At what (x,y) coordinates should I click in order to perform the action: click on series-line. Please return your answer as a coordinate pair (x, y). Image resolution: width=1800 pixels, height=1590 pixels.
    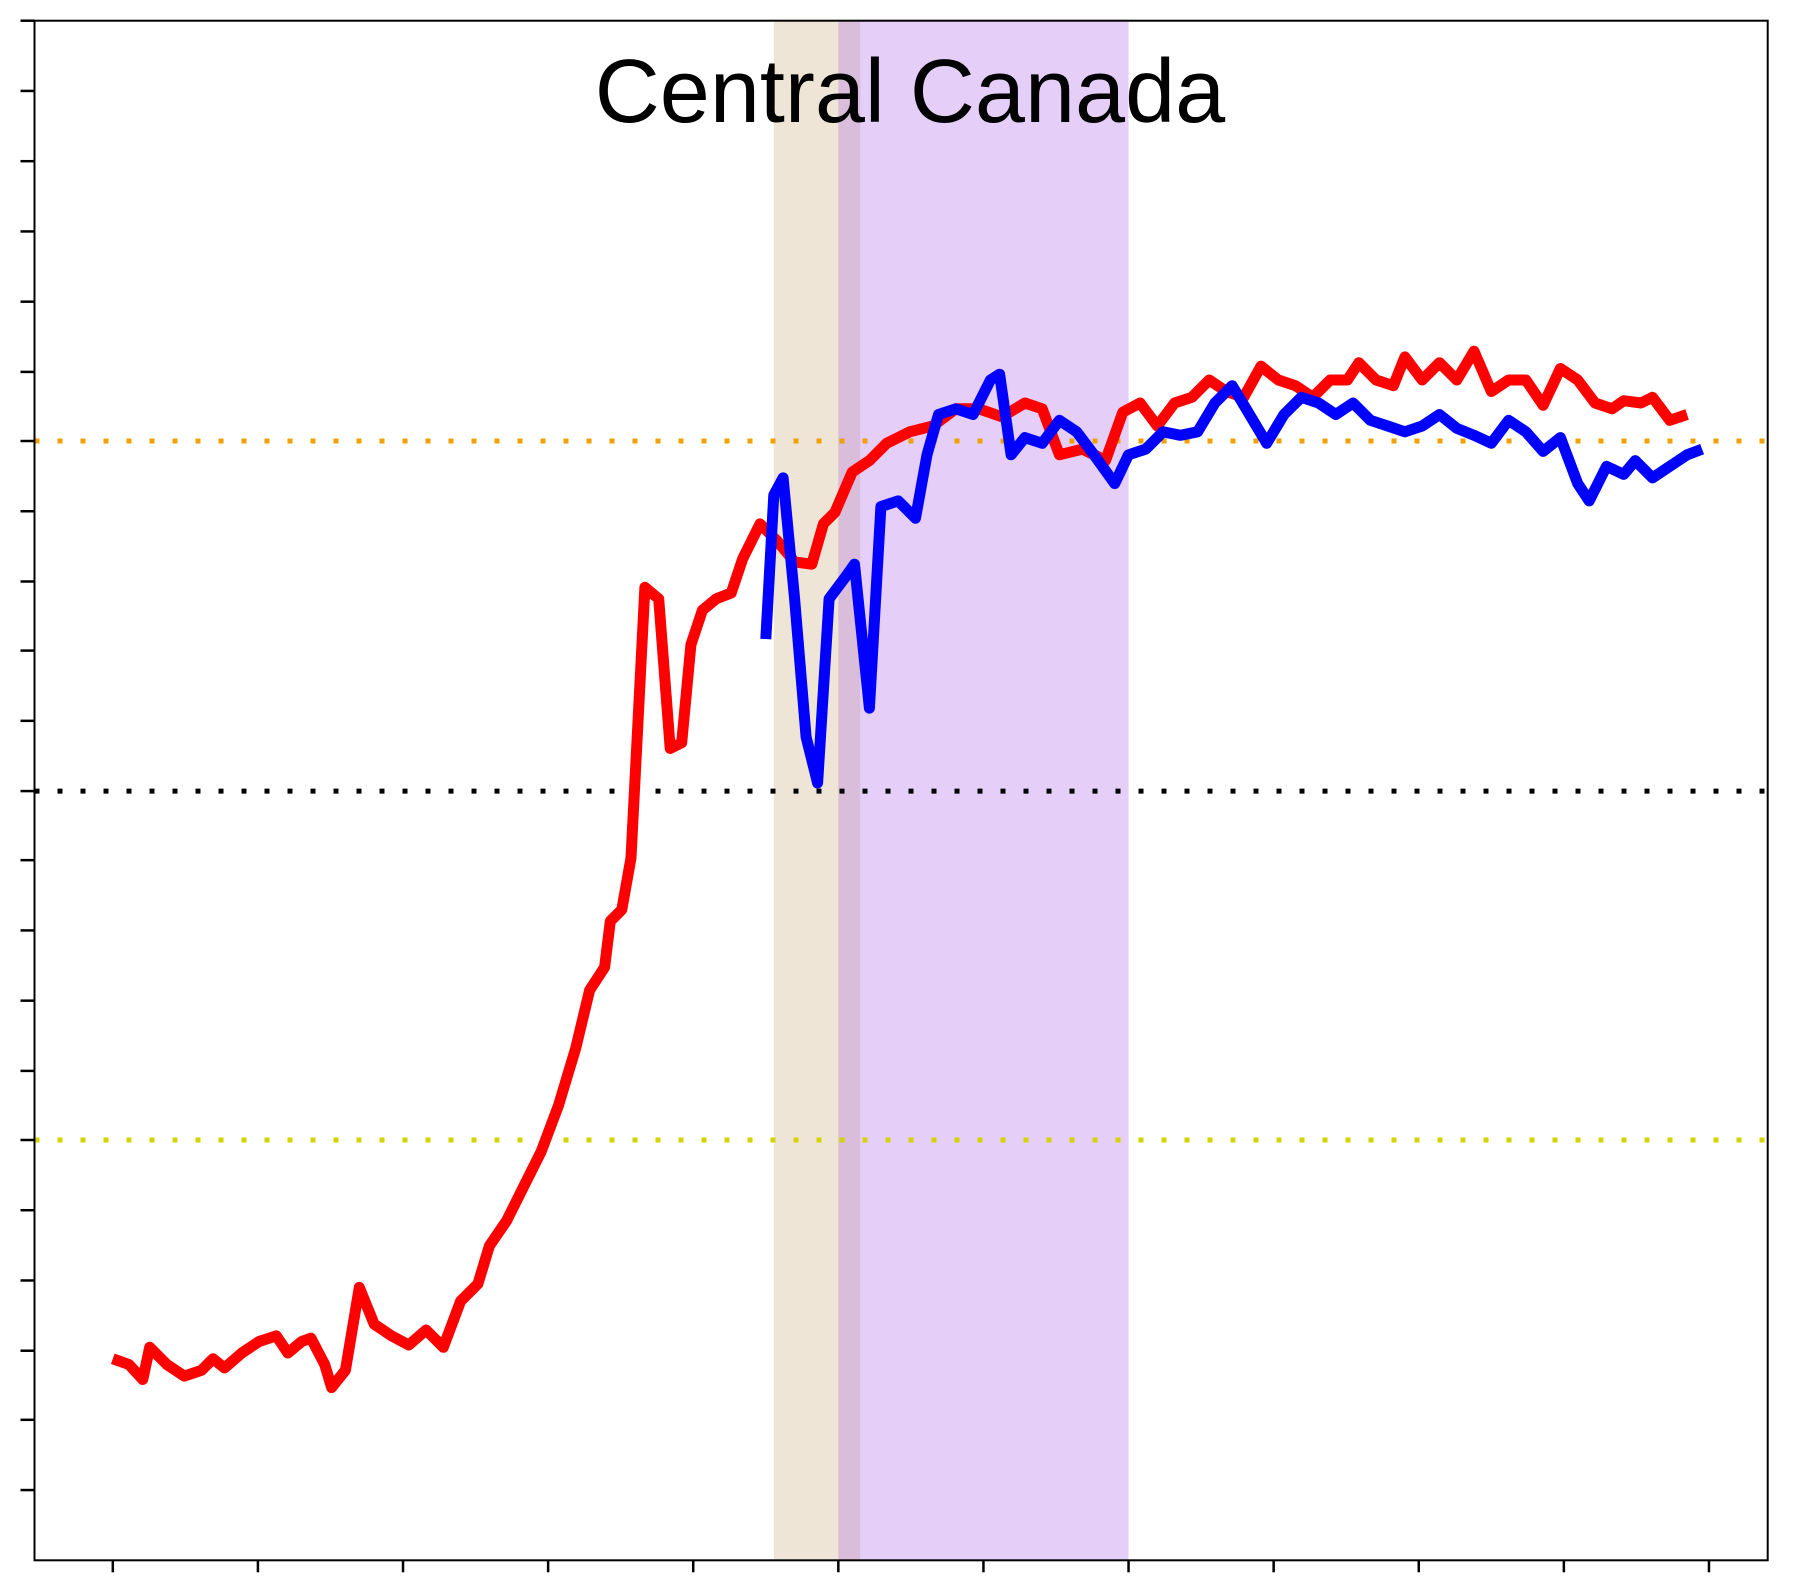
    Looking at the image, I should click on (1232, 578).